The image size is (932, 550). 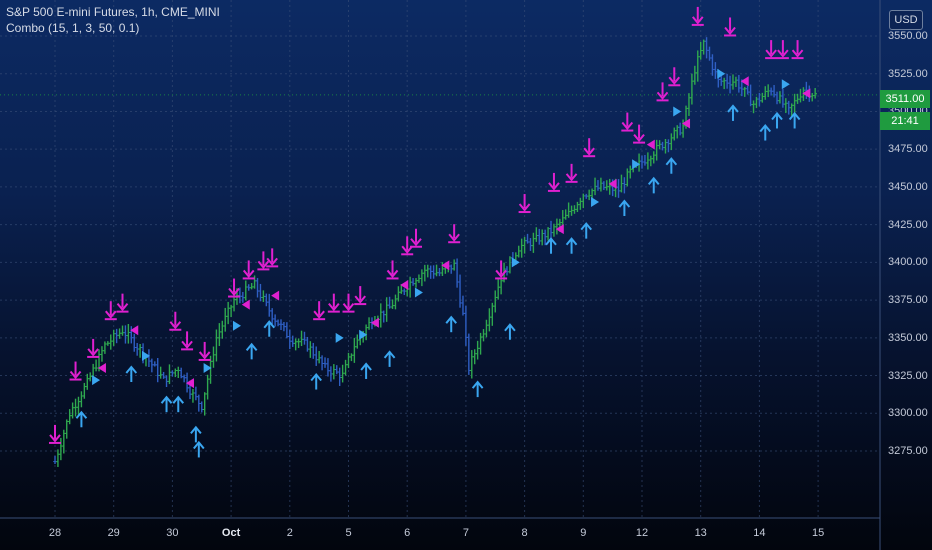 I want to click on symbol-title: S&P 500 E-mini Futures, 1h, CME_MINI, so click(x=113, y=12).